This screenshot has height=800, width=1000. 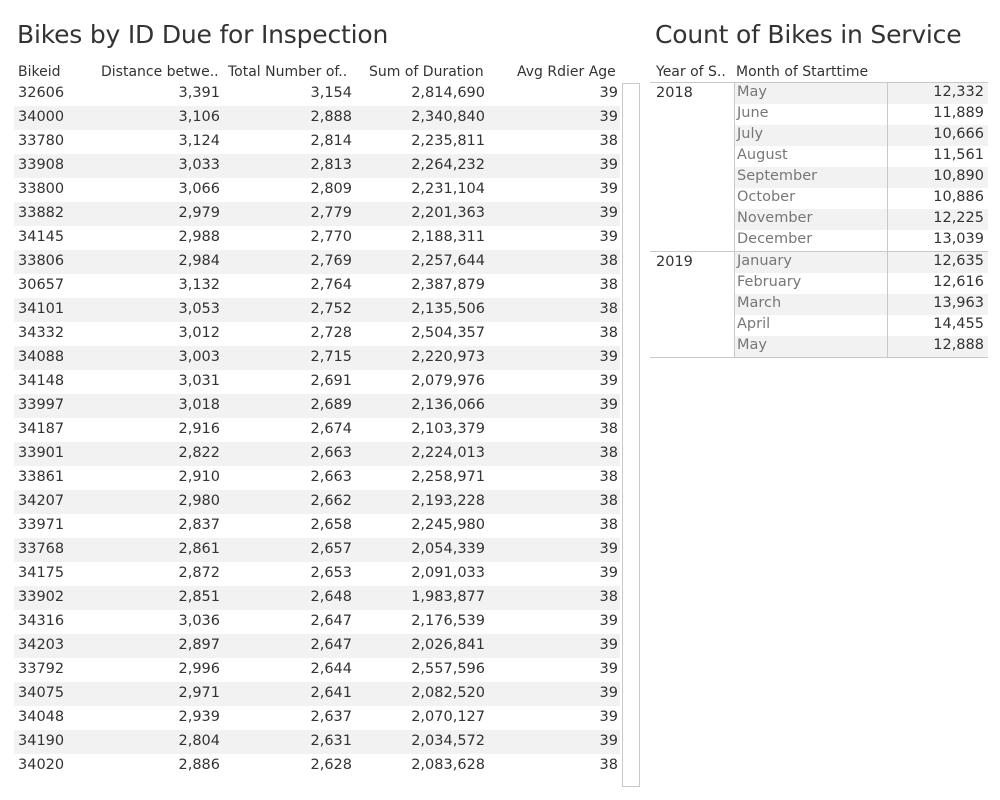 I want to click on table-row: 34101 3,053 2,752 2,135,506 38, so click(x=317, y=310).